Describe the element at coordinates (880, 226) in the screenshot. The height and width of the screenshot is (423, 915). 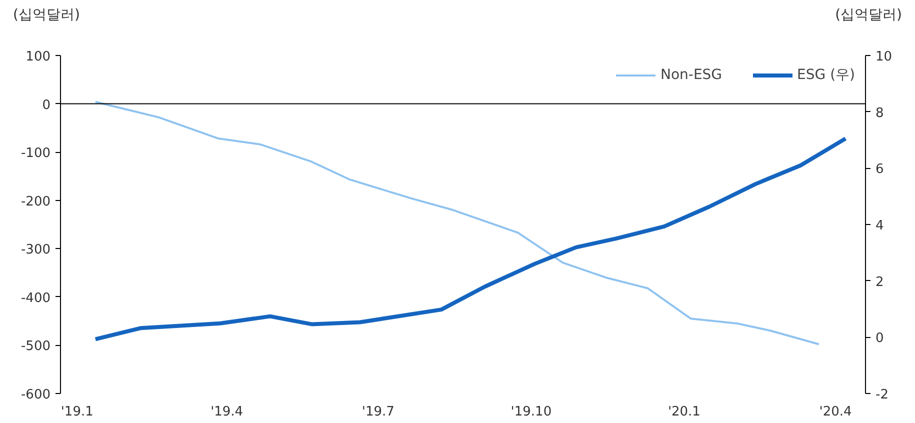
I see `y2-tick-label: 4` at that location.